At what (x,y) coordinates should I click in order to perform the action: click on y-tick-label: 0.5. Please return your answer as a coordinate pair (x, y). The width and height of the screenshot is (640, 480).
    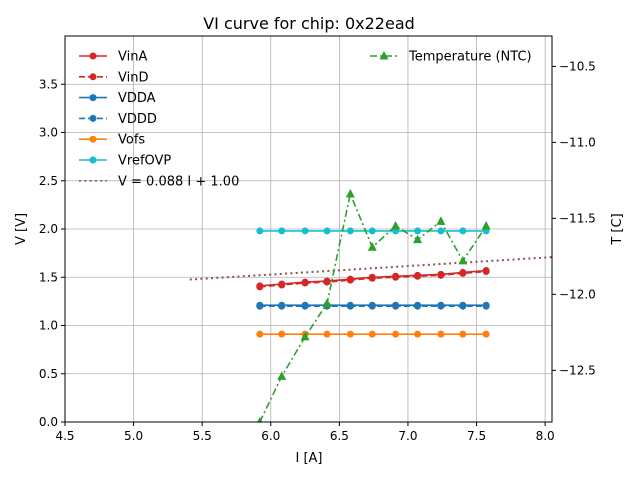
    Looking at the image, I should click on (48, 374).